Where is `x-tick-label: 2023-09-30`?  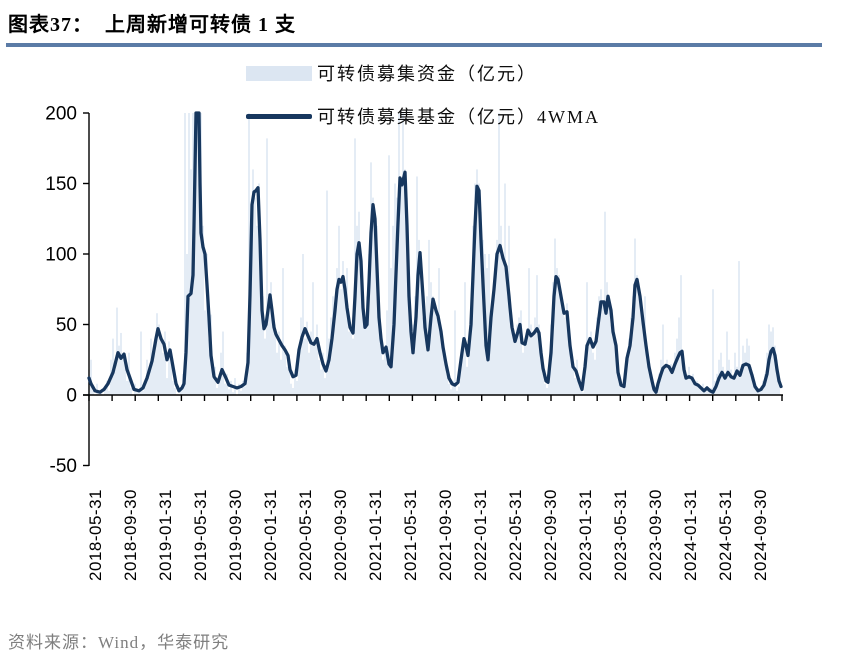
x-tick-label: 2023-09-30 is located at coordinates (655, 535).